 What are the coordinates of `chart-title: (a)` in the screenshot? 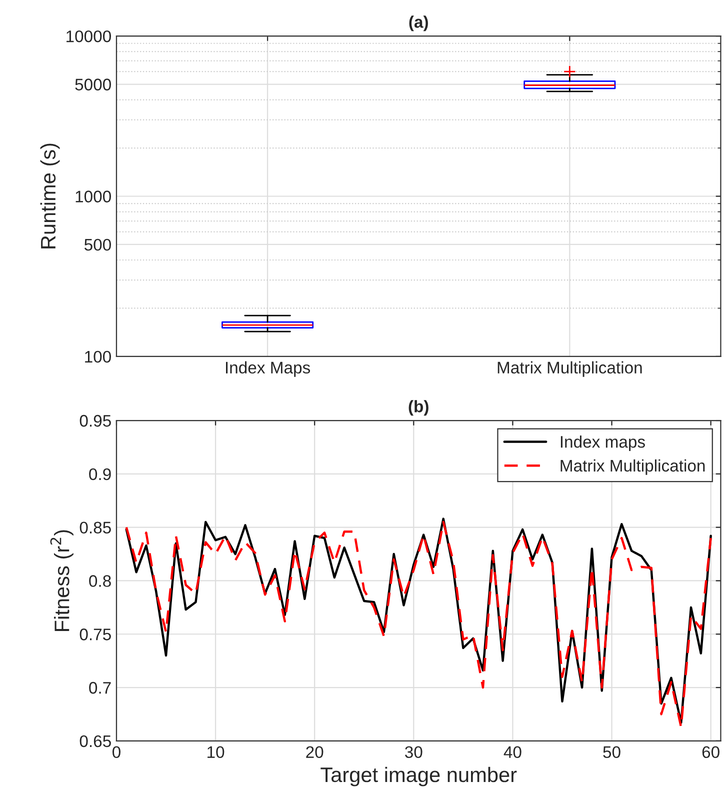 It's located at (418, 24).